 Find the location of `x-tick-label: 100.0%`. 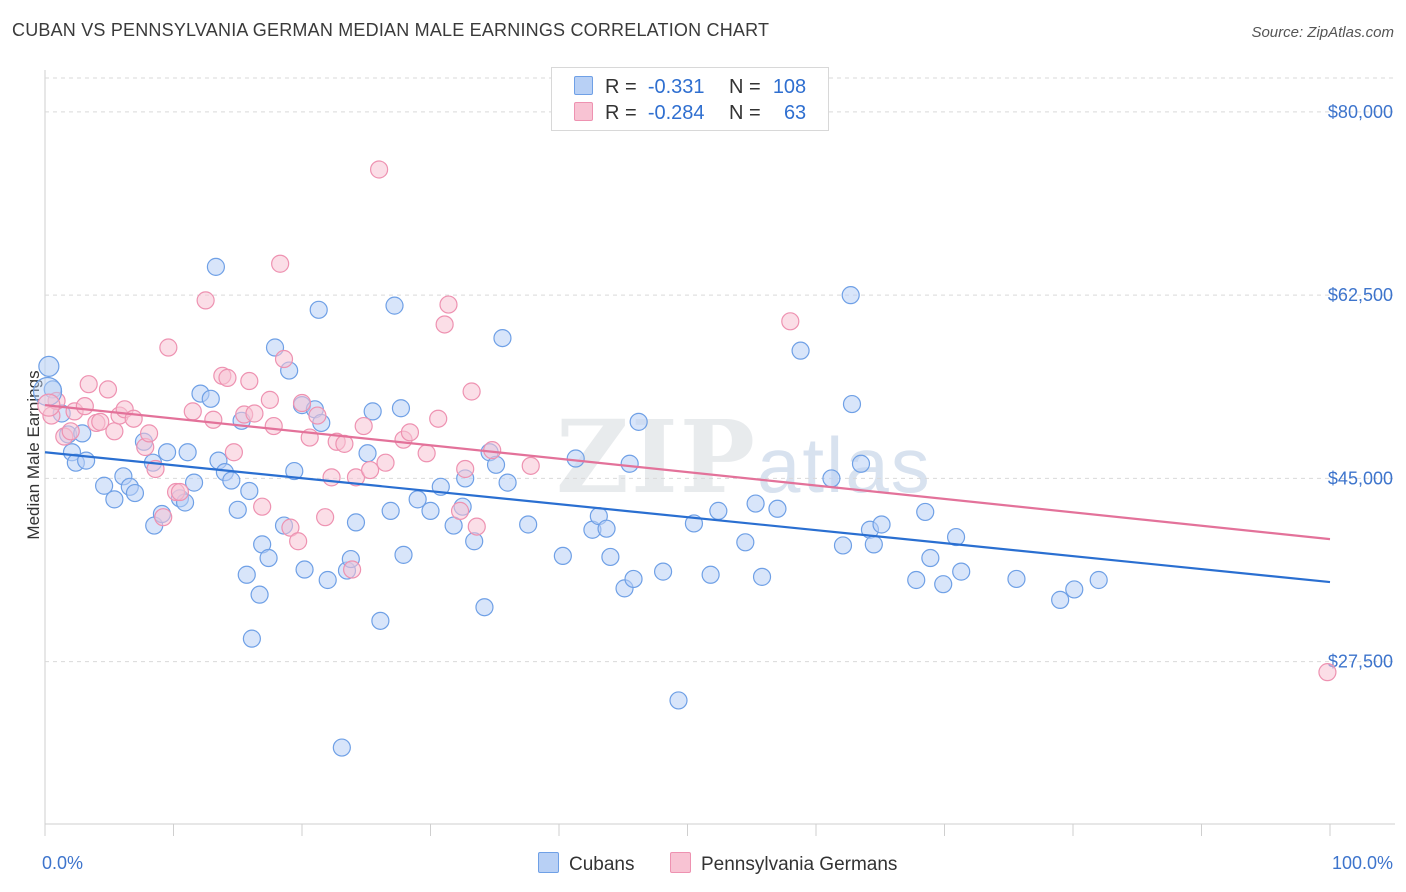

x-tick-label: 100.0% is located at coordinates (1362, 863).